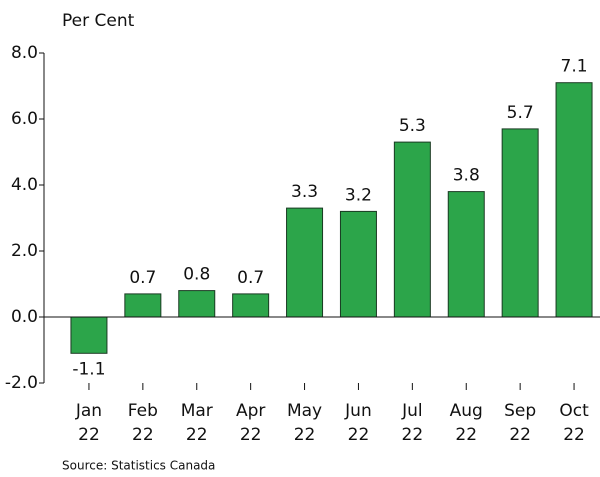  I want to click on x-tick-label: Aug 22, so click(466, 423).